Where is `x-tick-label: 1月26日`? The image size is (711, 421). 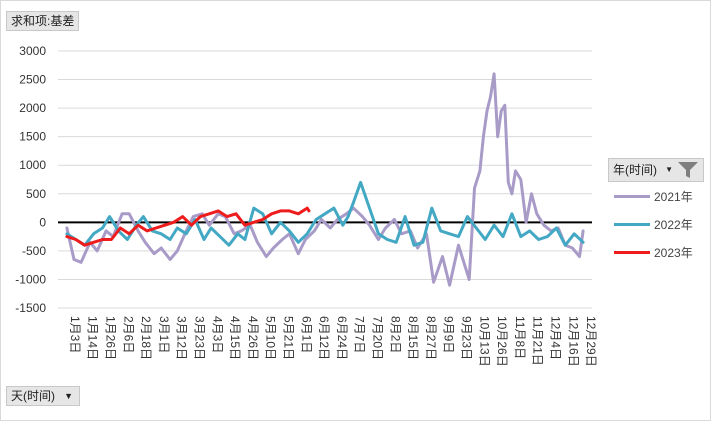
x-tick-label: 1月26日 is located at coordinates (111, 338).